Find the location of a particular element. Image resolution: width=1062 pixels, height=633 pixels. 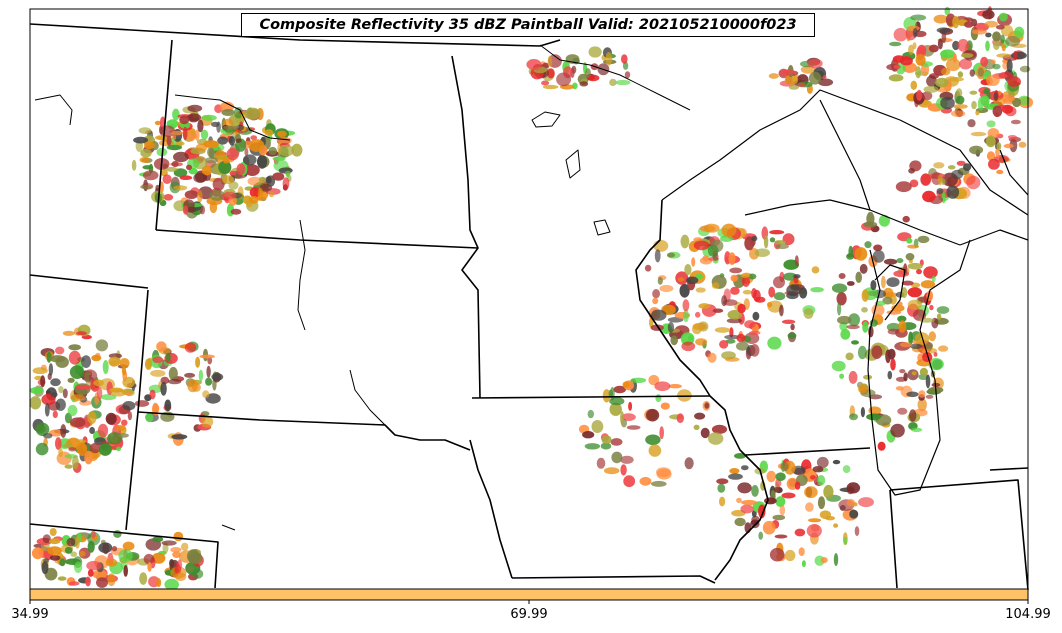

mn-wi-border is located at coordinates (673, 298).